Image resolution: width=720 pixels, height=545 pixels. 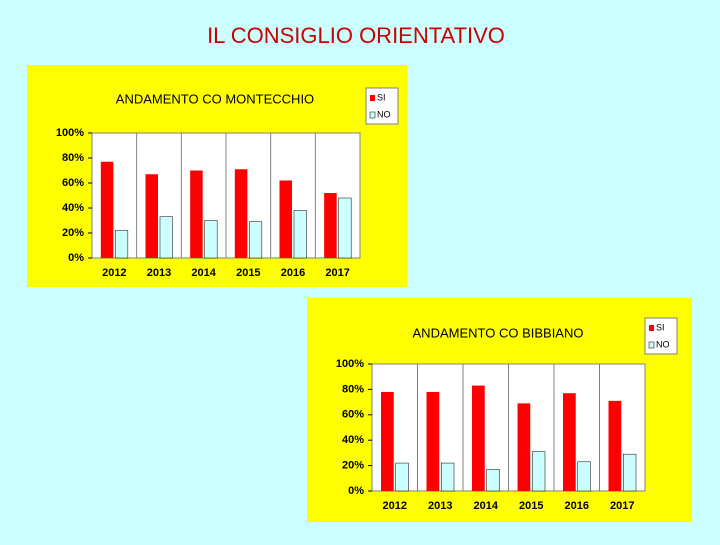 I want to click on legend-box, so click(x=382, y=106).